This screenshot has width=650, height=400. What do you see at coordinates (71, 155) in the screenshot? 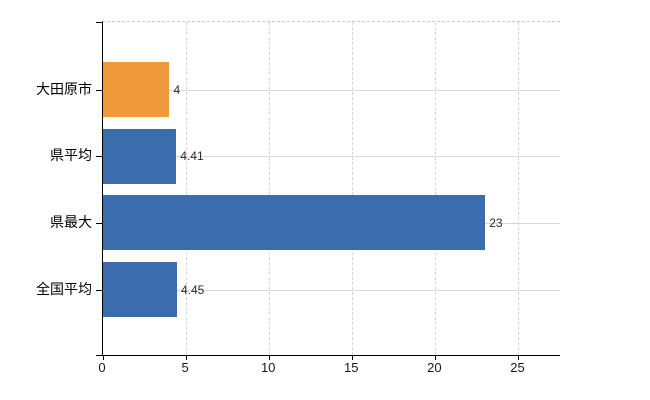
I see `y-axis-category-label: 県平均` at bounding box center [71, 155].